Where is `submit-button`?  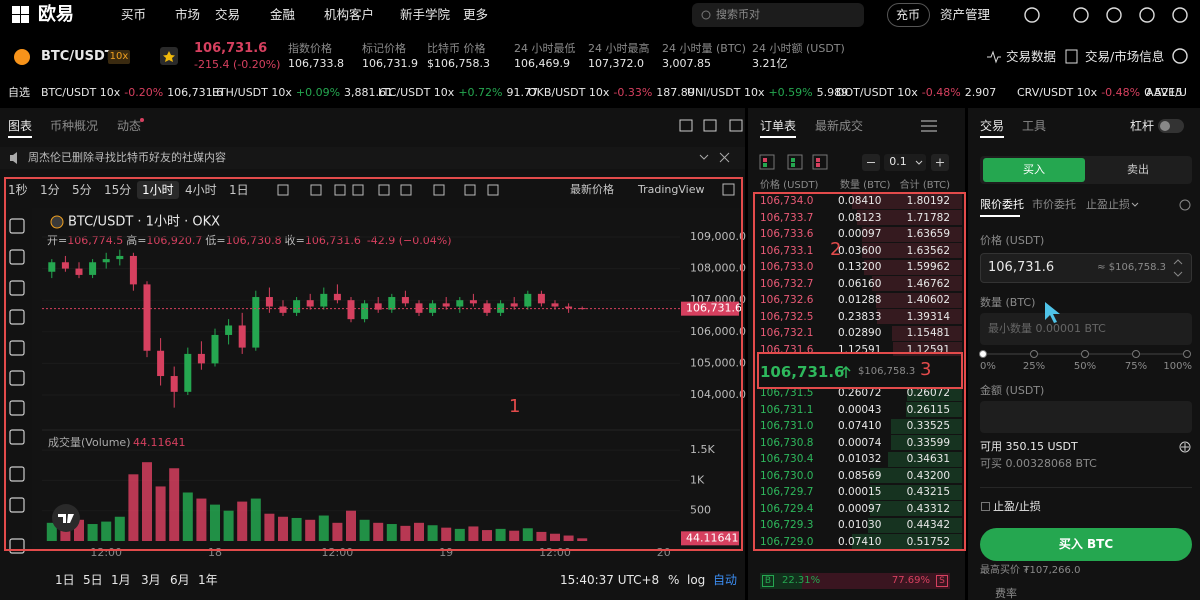
submit-button is located at coordinates (1086, 544).